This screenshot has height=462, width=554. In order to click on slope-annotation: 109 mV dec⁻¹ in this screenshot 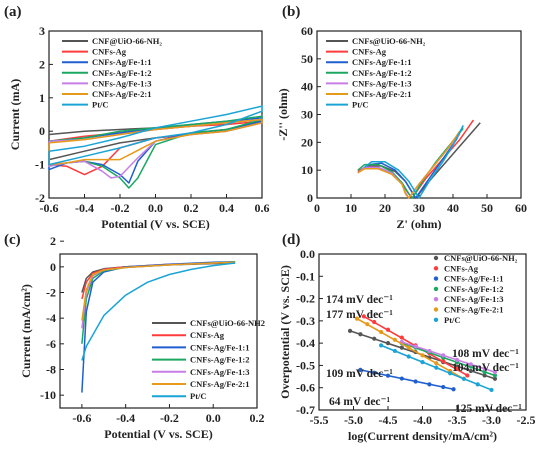, I will do `click(359, 374)`.